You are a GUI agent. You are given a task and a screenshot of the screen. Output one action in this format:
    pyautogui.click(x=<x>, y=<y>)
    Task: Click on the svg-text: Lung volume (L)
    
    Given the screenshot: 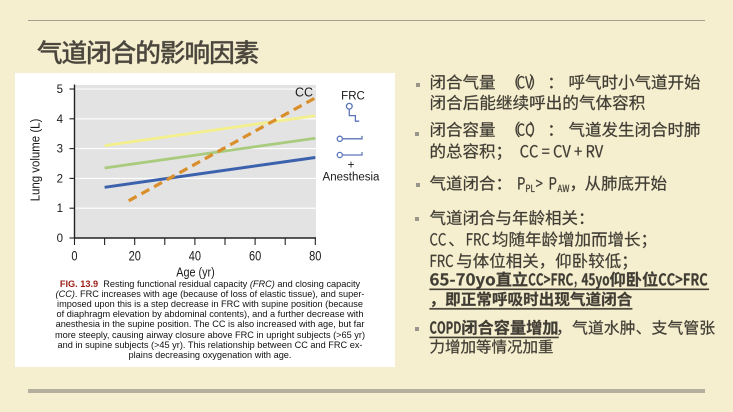 What is the action you would take?
    pyautogui.click(x=35, y=160)
    